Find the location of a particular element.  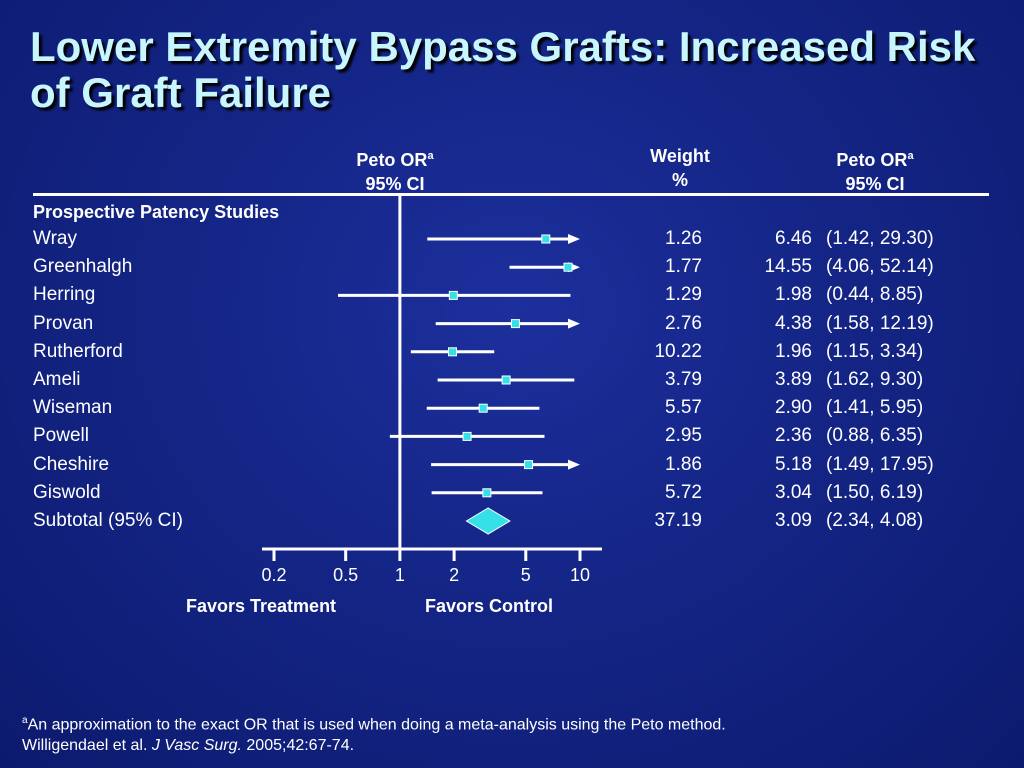

x-tick-label: 1 is located at coordinates (400, 575).